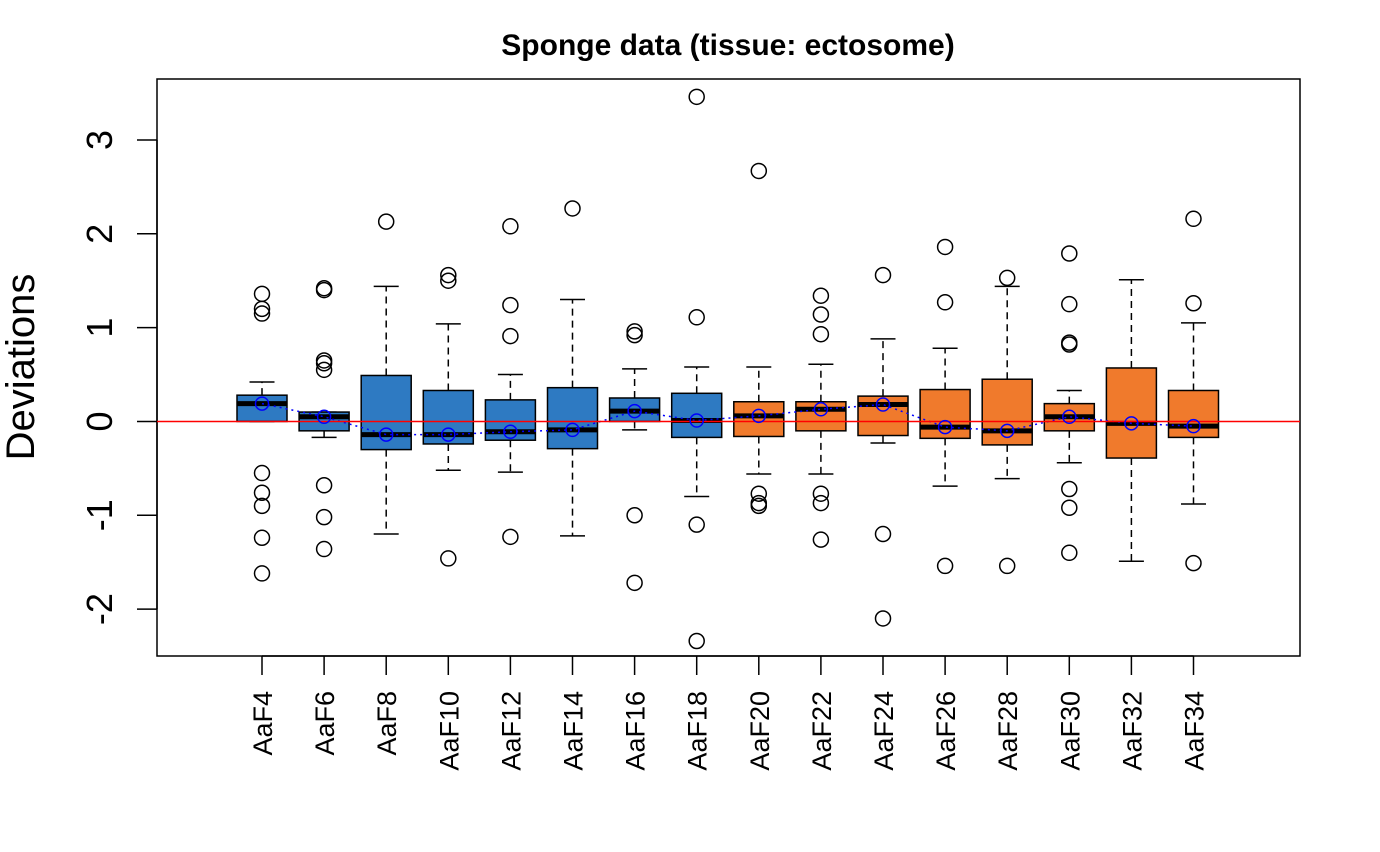 This screenshot has width=1380, height=852. I want to click on box-AaF8, so click(386, 412).